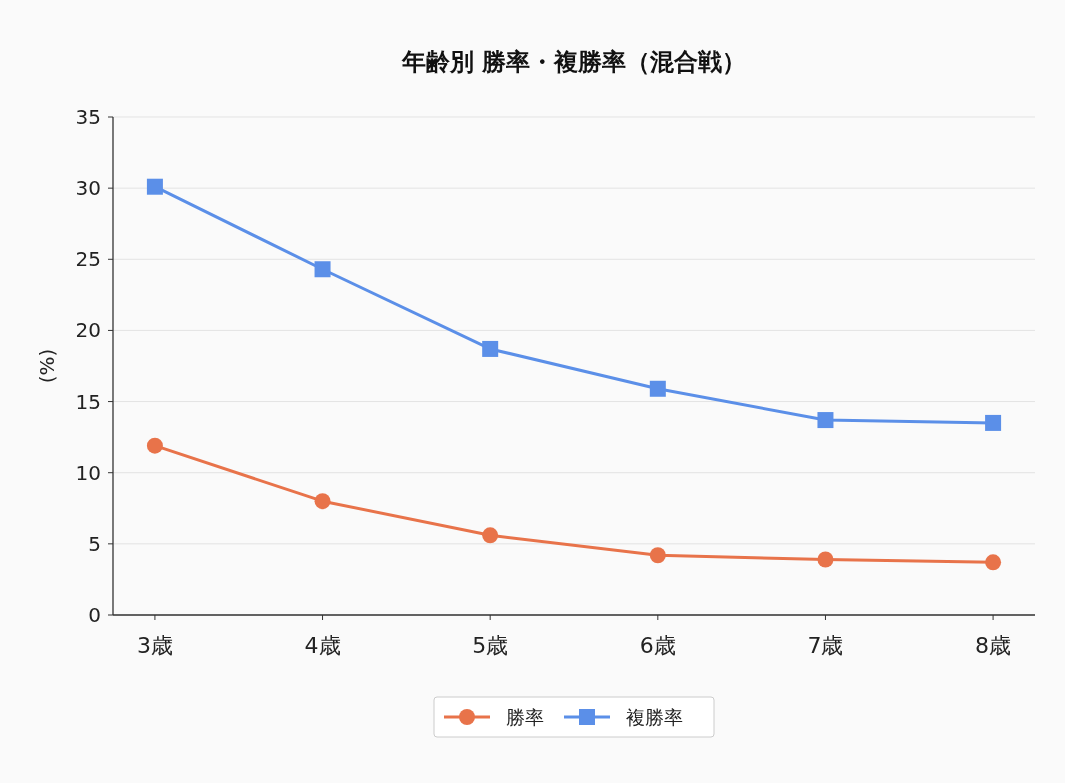  What do you see at coordinates (88, 401) in the screenshot?
I see `y-tick-label: 15` at bounding box center [88, 401].